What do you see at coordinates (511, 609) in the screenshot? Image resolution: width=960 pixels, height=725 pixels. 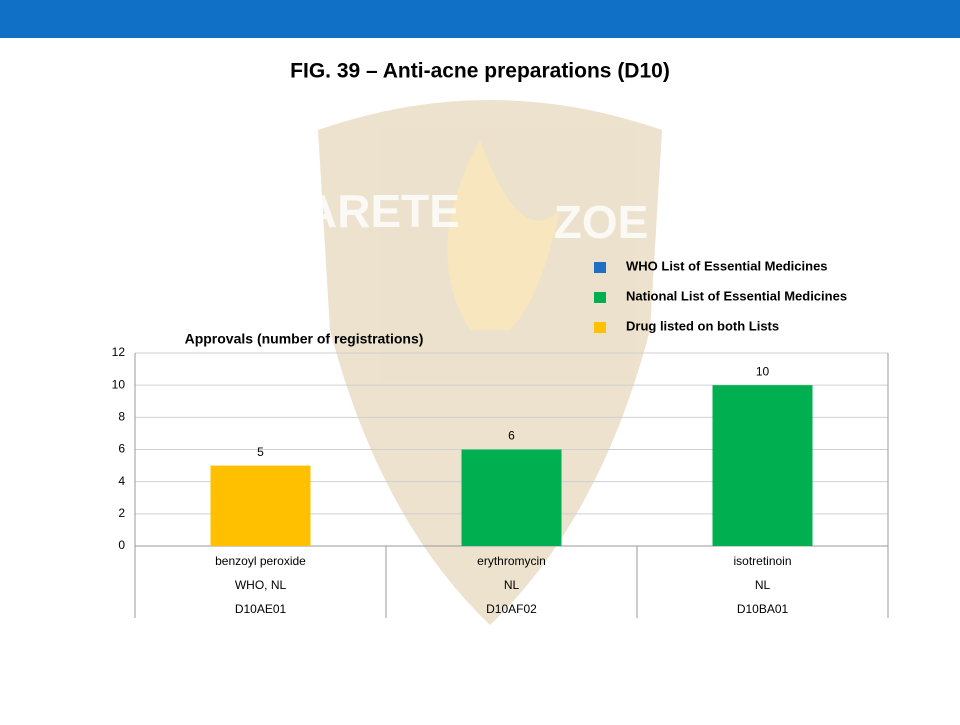 I see `x-tick-sublabel: D10AF02` at bounding box center [511, 609].